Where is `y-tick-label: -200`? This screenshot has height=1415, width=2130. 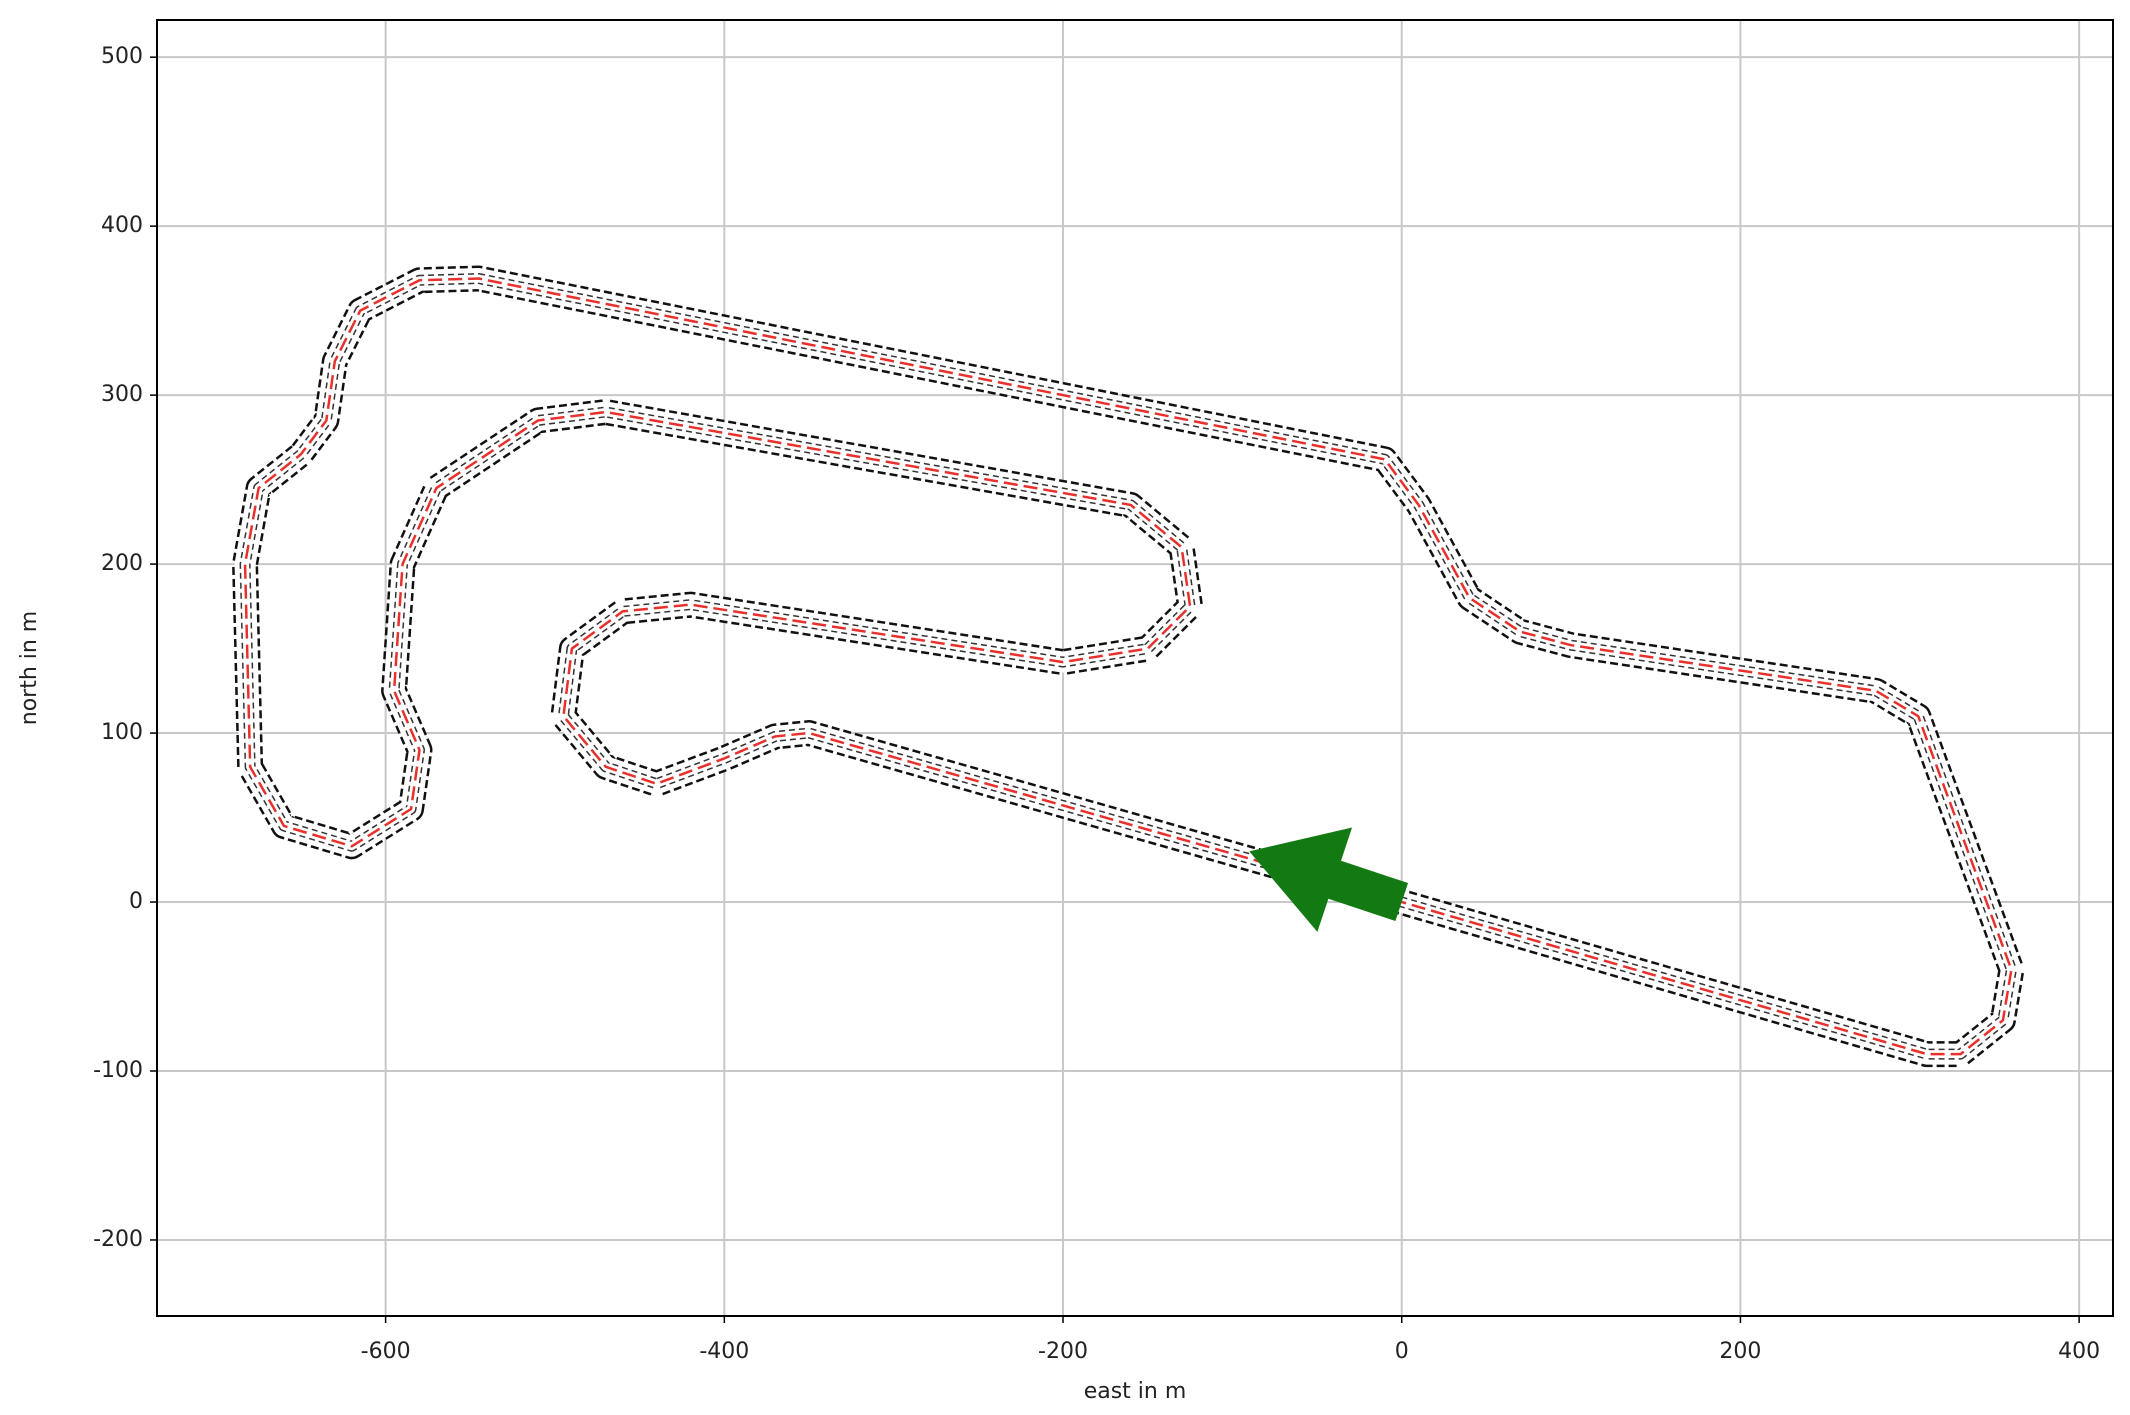
y-tick-label: -200 is located at coordinates (118, 1239).